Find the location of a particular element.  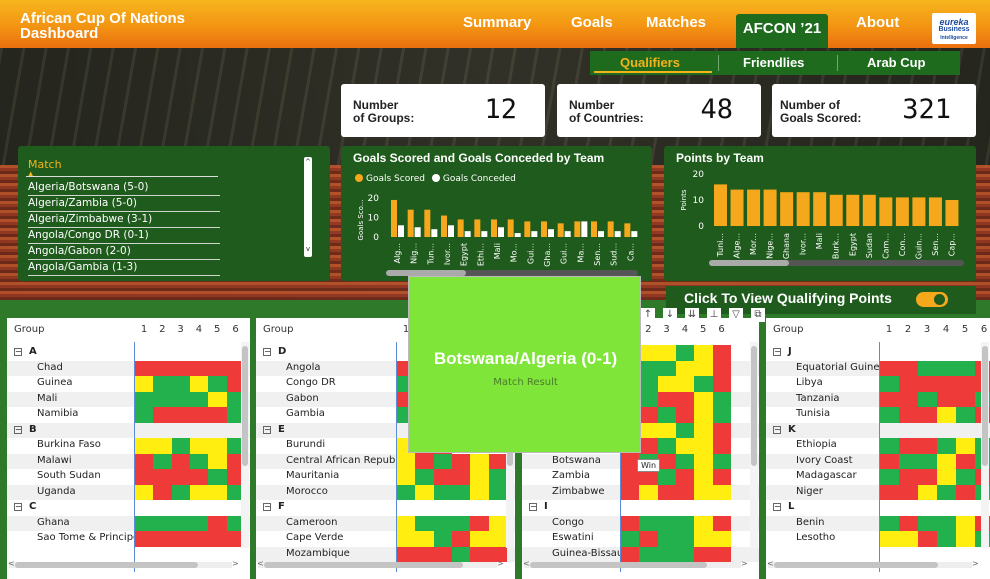

matchday-column-header: 1 is located at coordinates (406, 329).